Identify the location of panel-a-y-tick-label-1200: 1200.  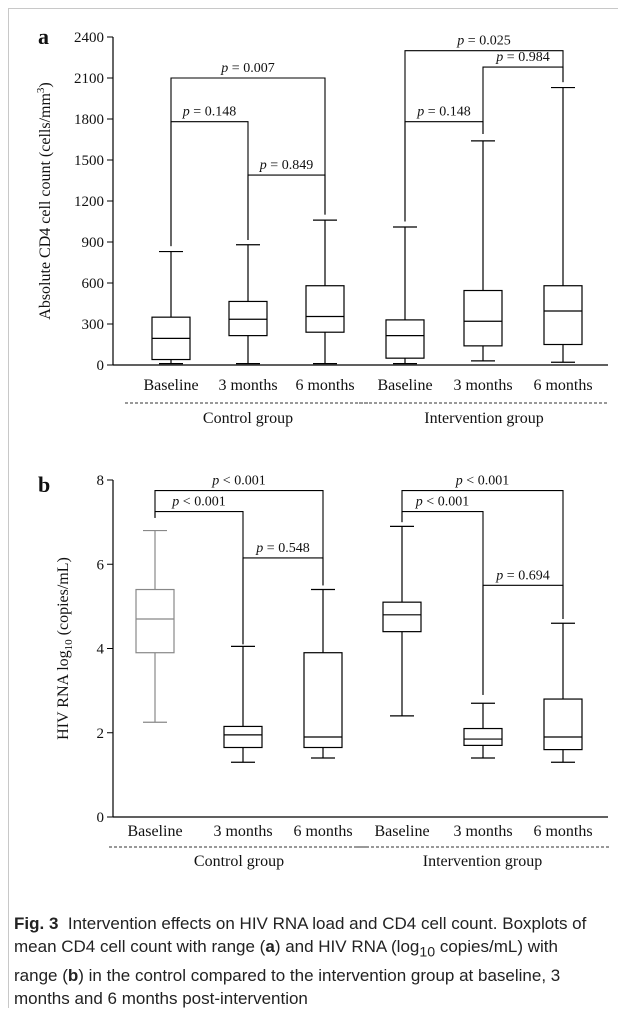
(89, 202).